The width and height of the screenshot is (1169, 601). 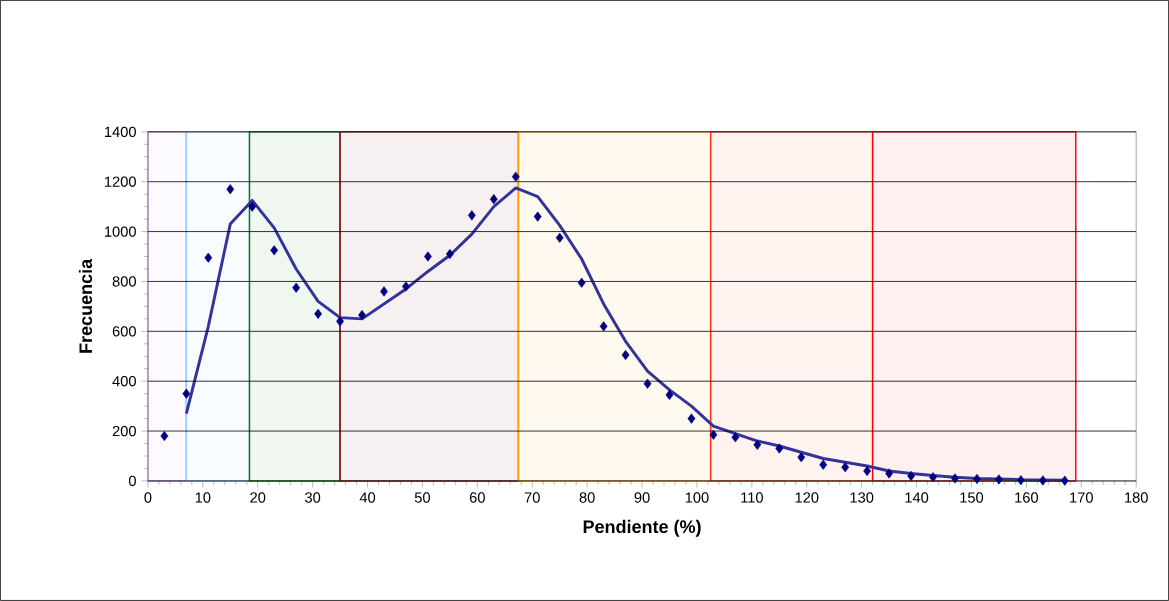 I want to click on x-tick-label: 150, so click(x=972, y=497).